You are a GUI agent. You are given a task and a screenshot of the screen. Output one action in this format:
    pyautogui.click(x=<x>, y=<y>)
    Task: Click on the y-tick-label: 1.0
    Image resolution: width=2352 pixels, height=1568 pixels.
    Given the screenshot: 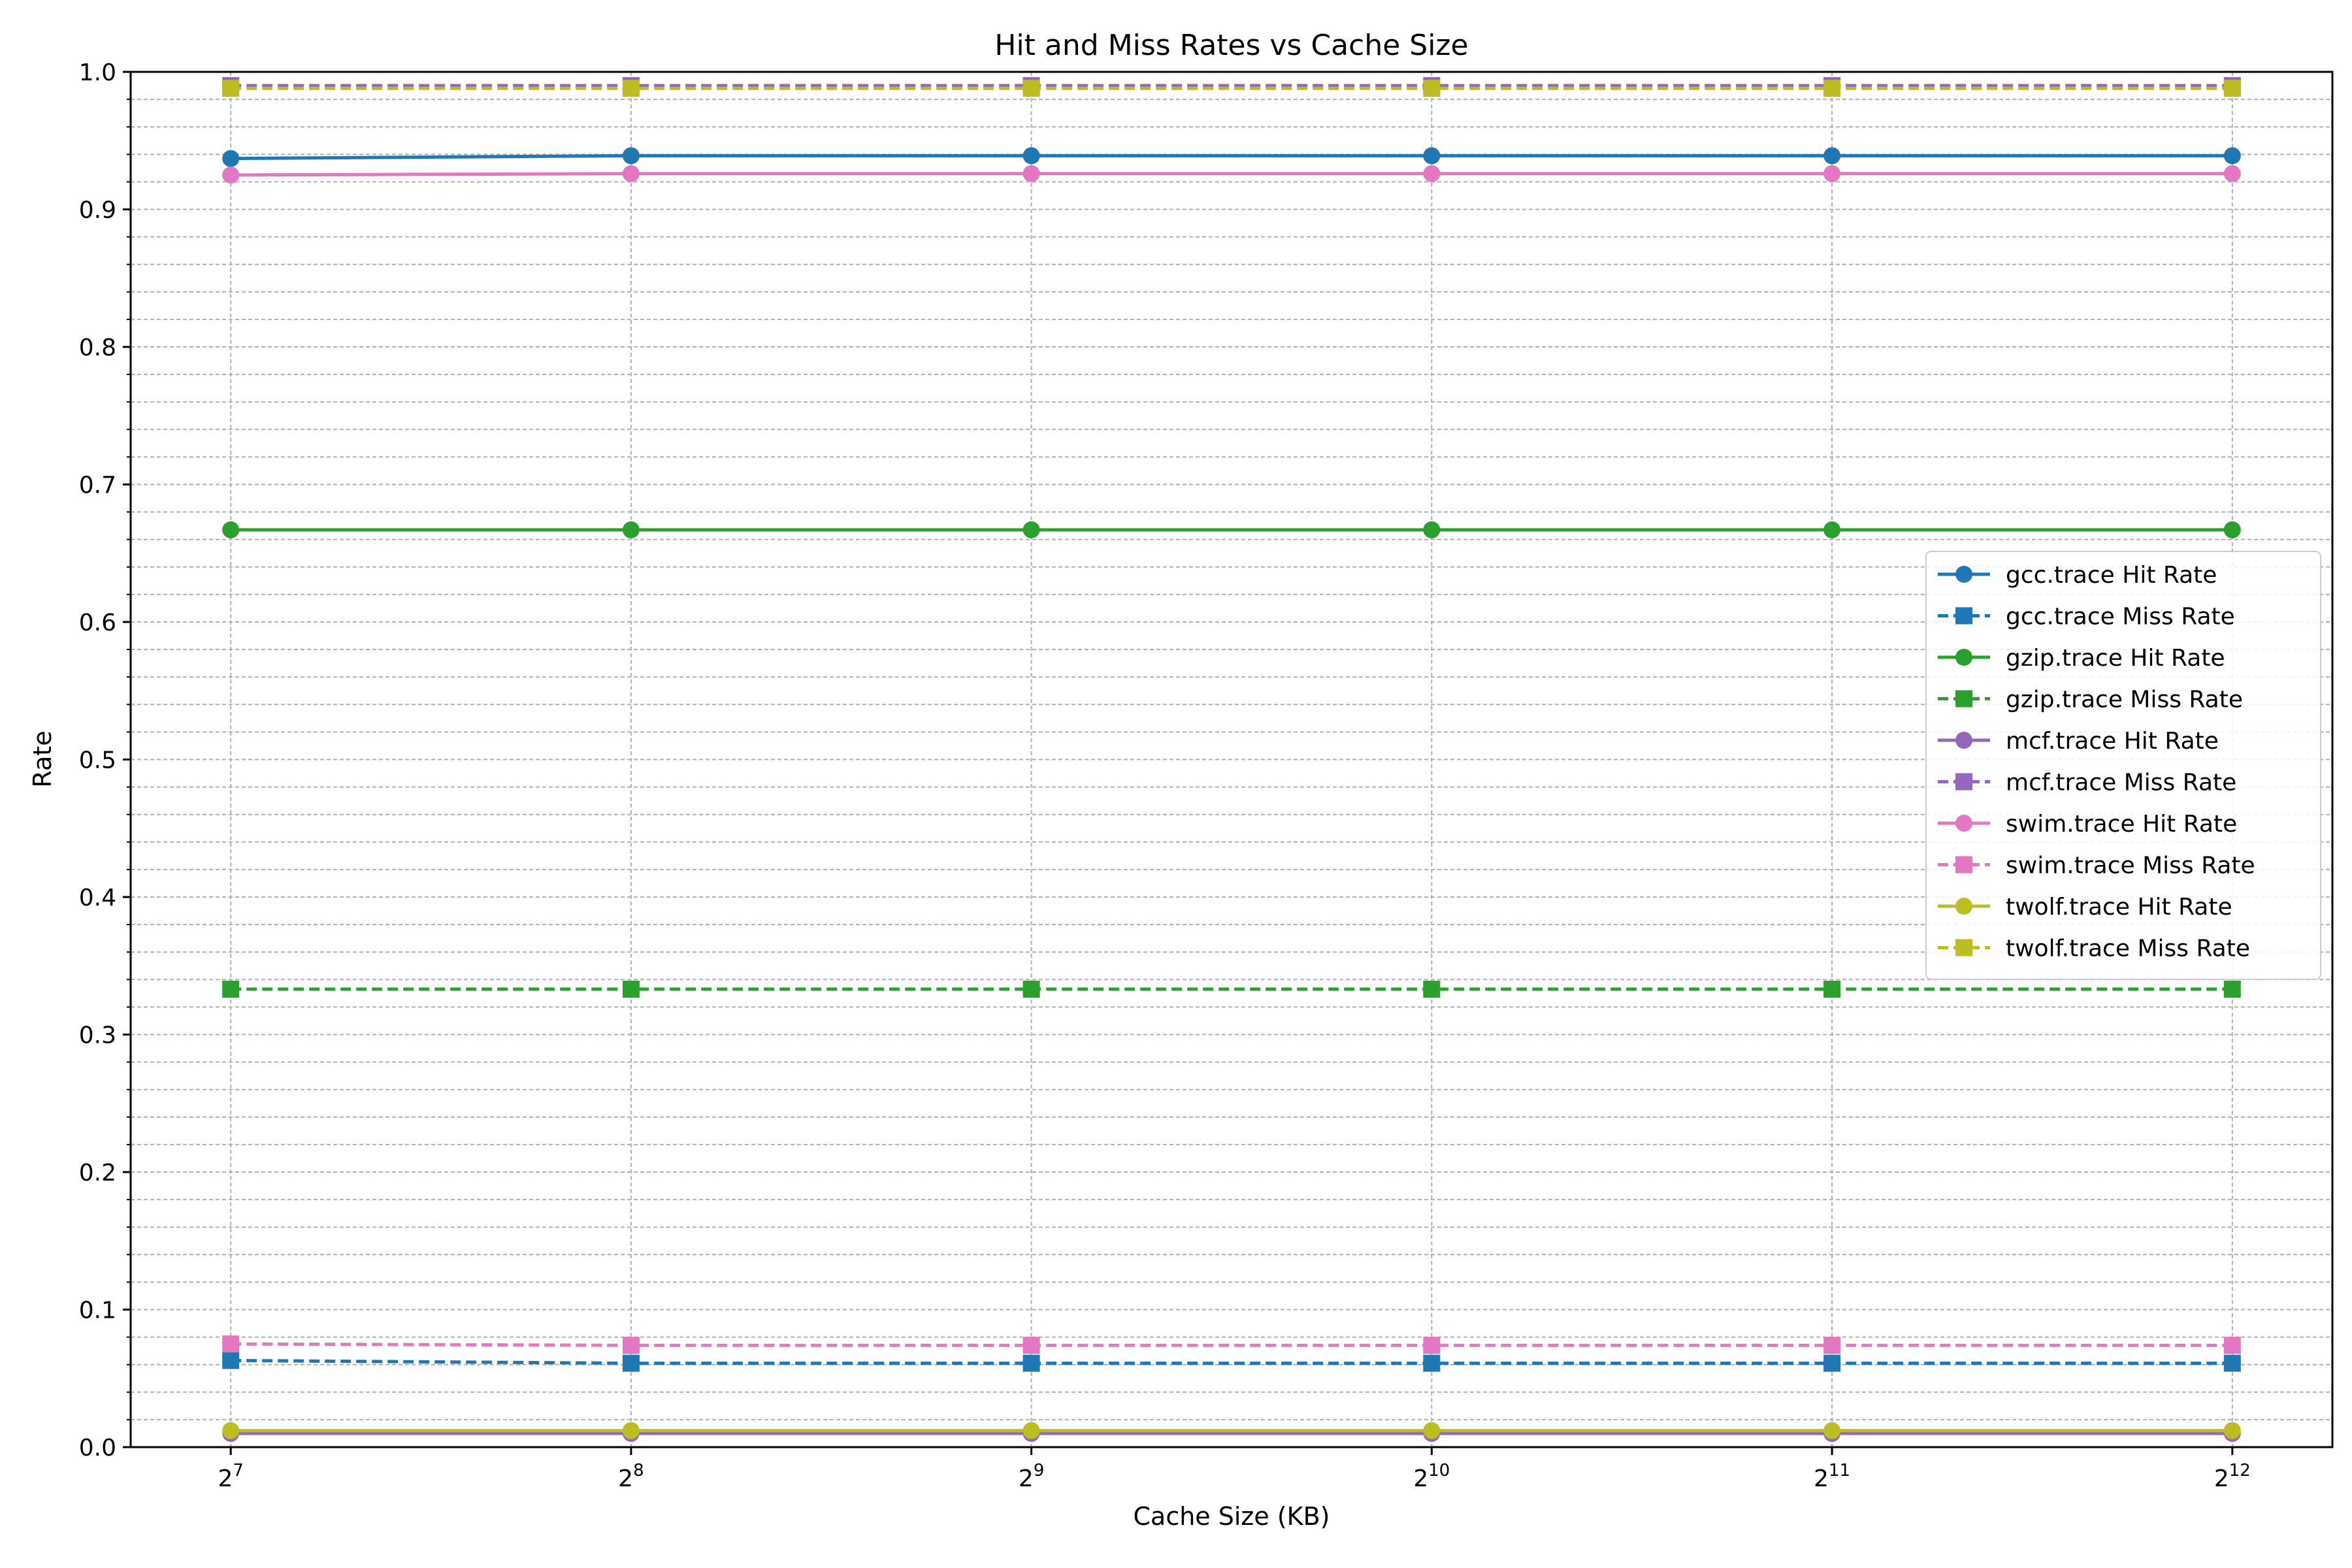 What is the action you would take?
    pyautogui.click(x=97, y=72)
    